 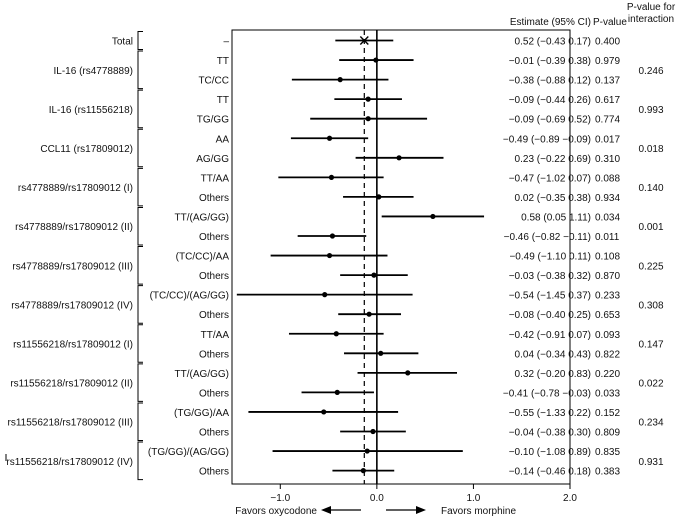 I want to click on x-tick-label: 0.0, so click(x=377, y=498).